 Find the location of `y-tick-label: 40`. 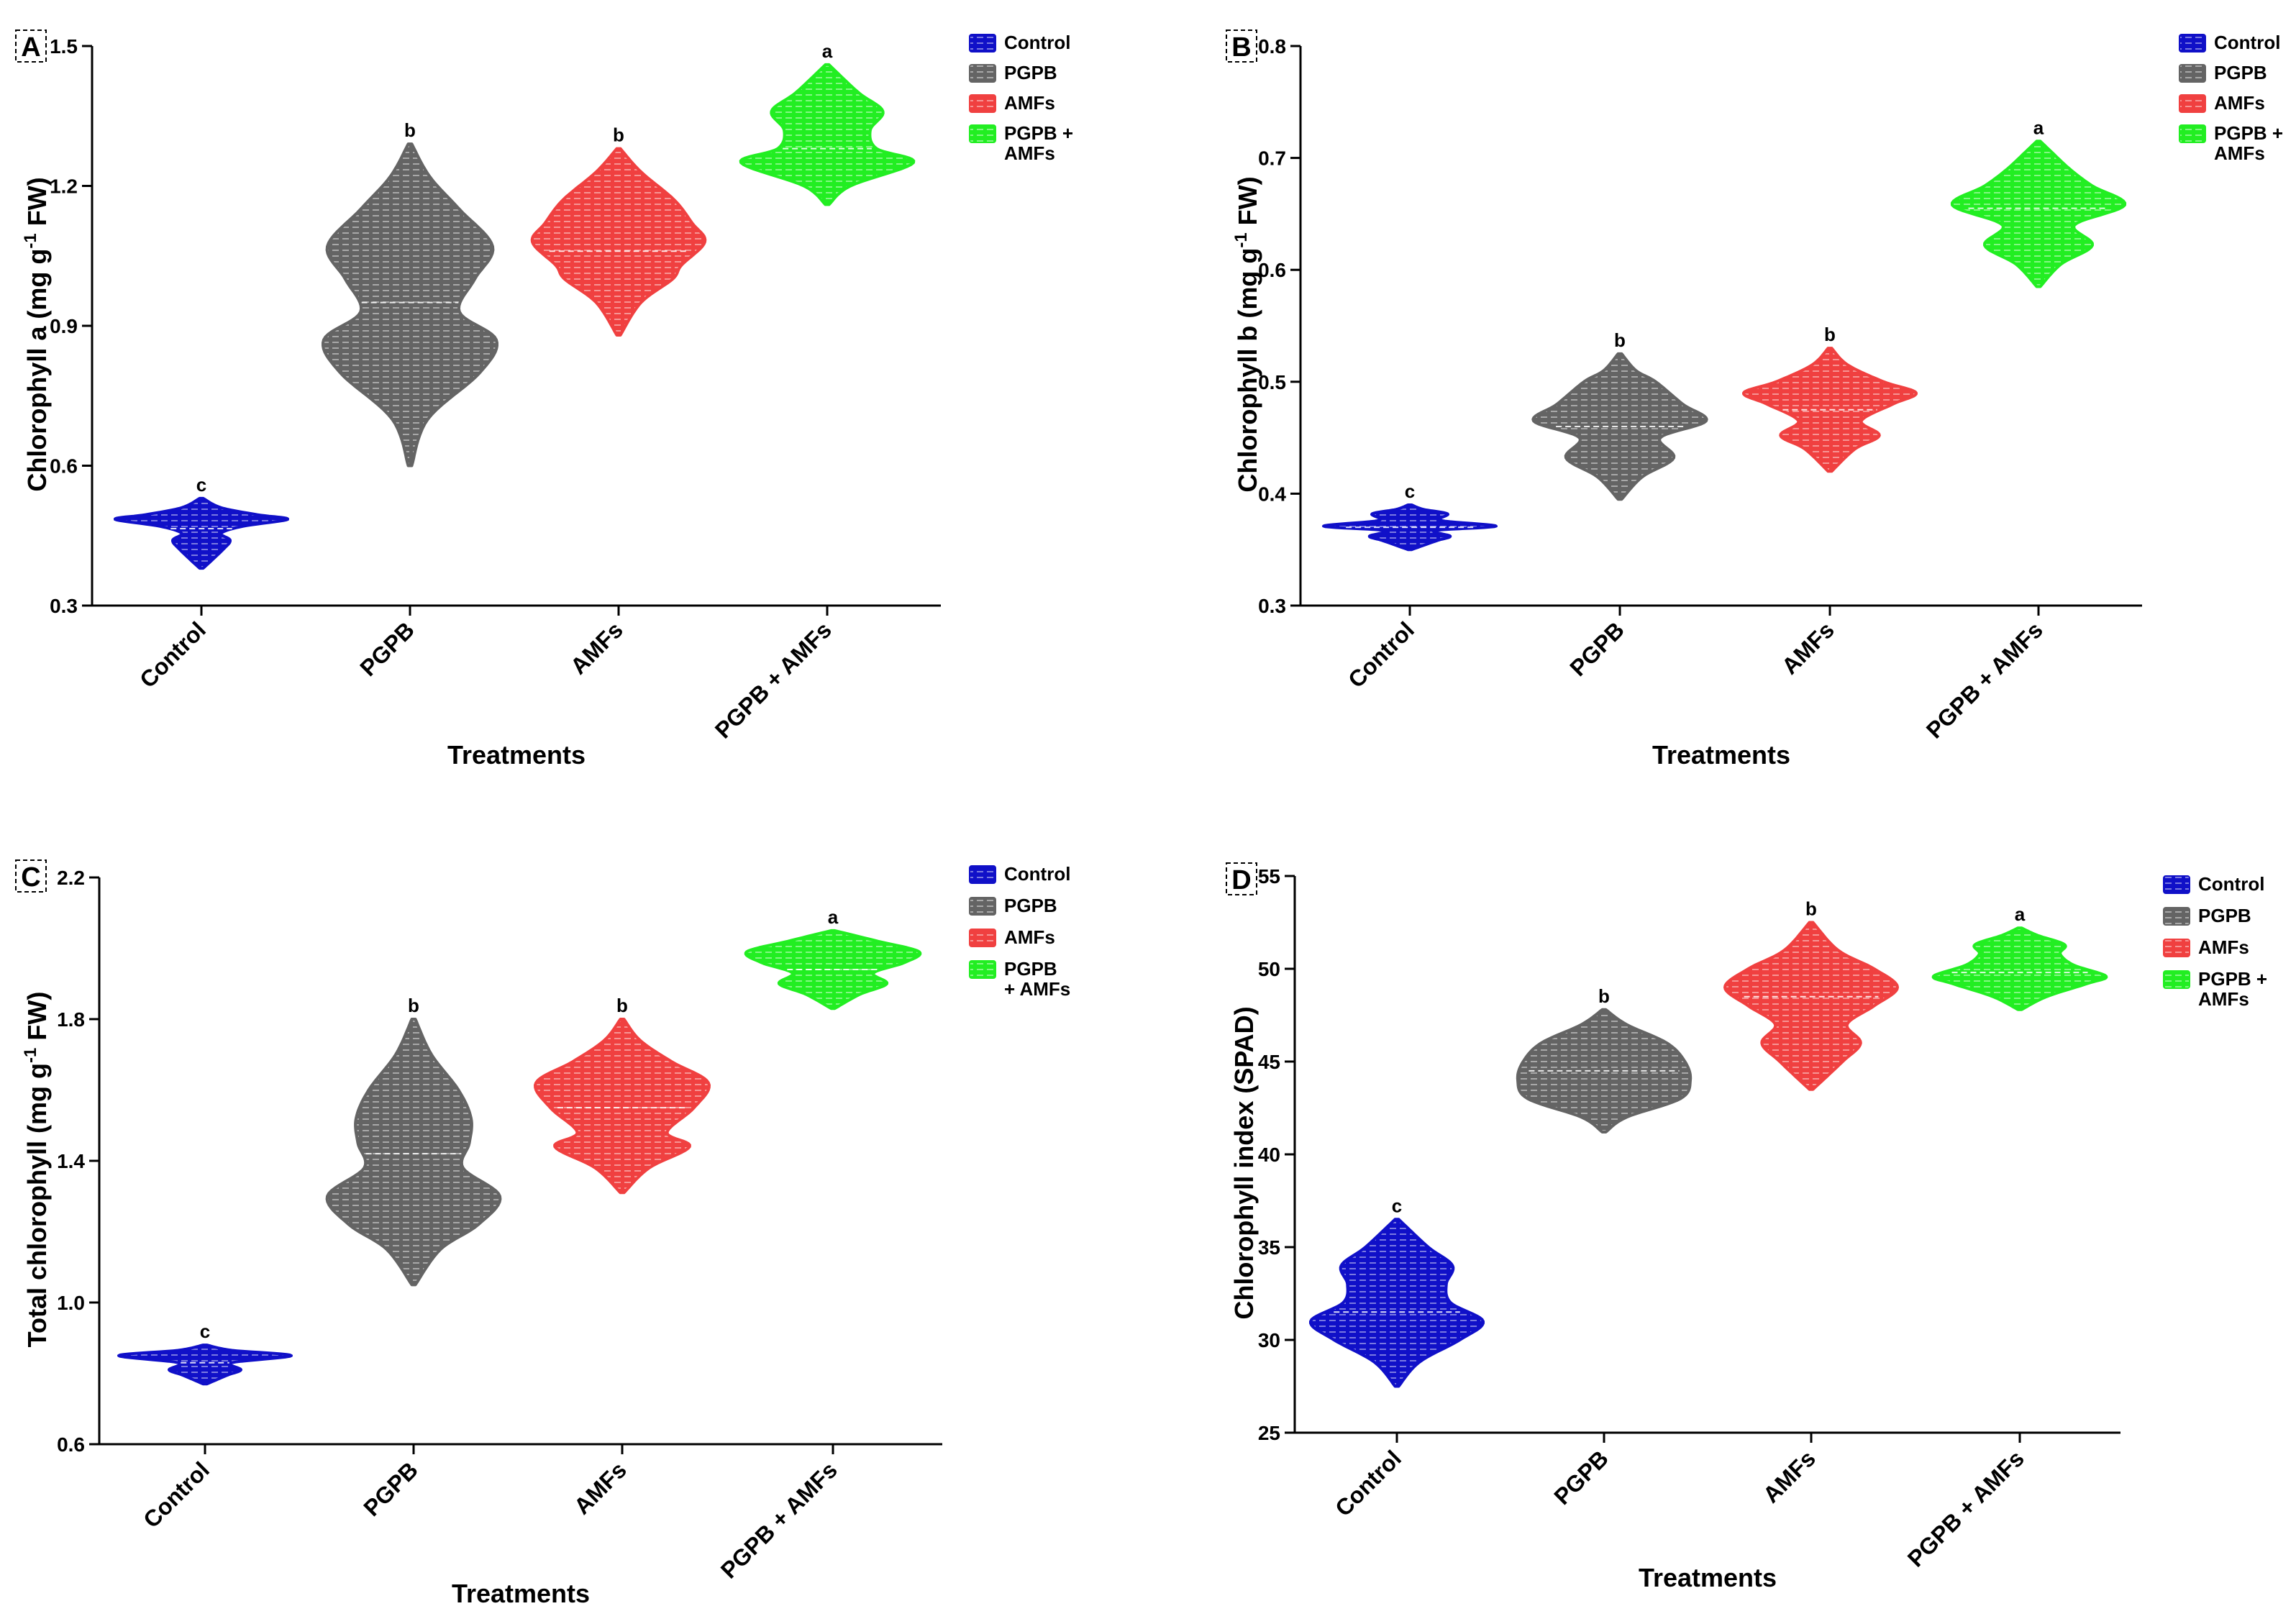

y-tick-label: 40 is located at coordinates (1269, 1155).